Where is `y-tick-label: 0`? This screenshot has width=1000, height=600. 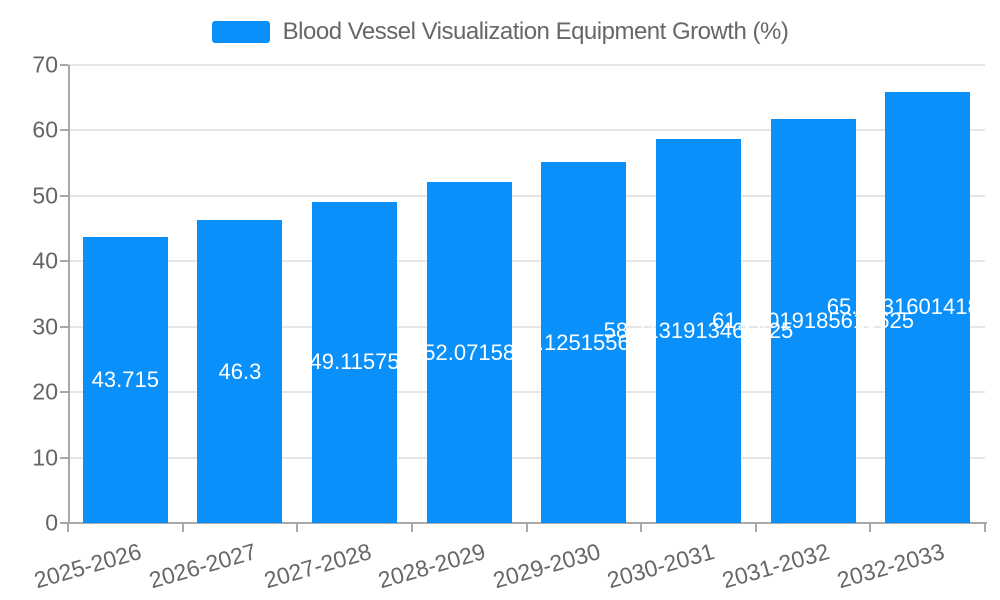
y-tick-label: 0 is located at coordinates (51, 522).